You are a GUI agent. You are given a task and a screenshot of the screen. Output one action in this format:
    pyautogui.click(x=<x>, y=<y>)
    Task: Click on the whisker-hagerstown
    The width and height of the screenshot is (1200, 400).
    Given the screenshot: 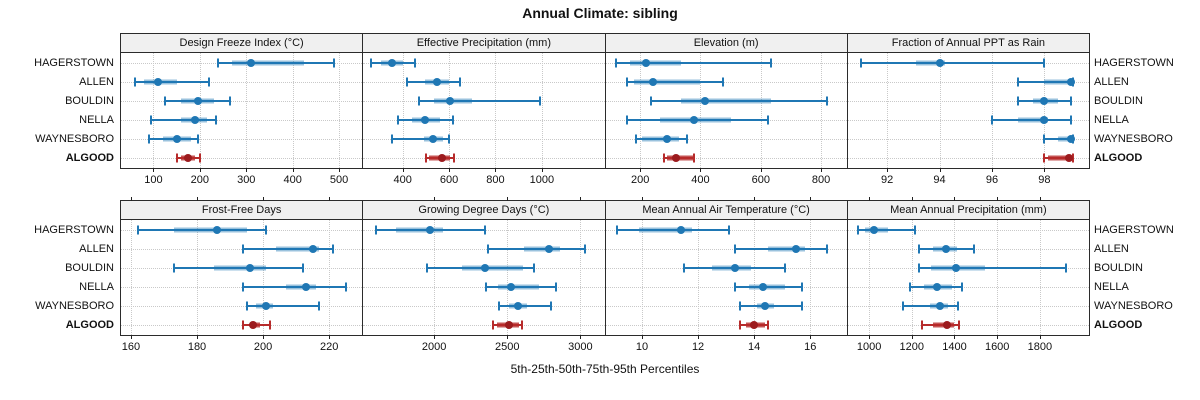 What is the action you would take?
    pyautogui.click(x=276, y=62)
    